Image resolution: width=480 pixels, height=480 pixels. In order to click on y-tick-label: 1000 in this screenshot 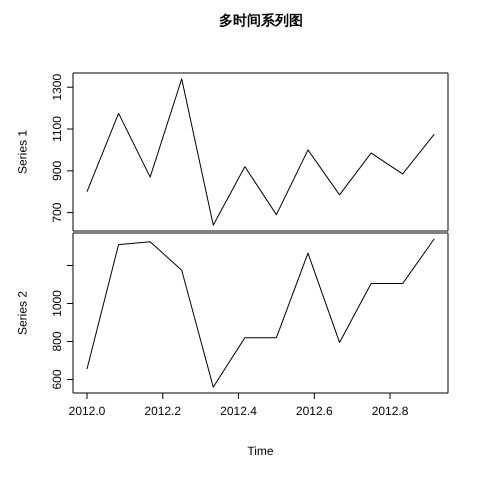, I will do `click(57, 303)`.